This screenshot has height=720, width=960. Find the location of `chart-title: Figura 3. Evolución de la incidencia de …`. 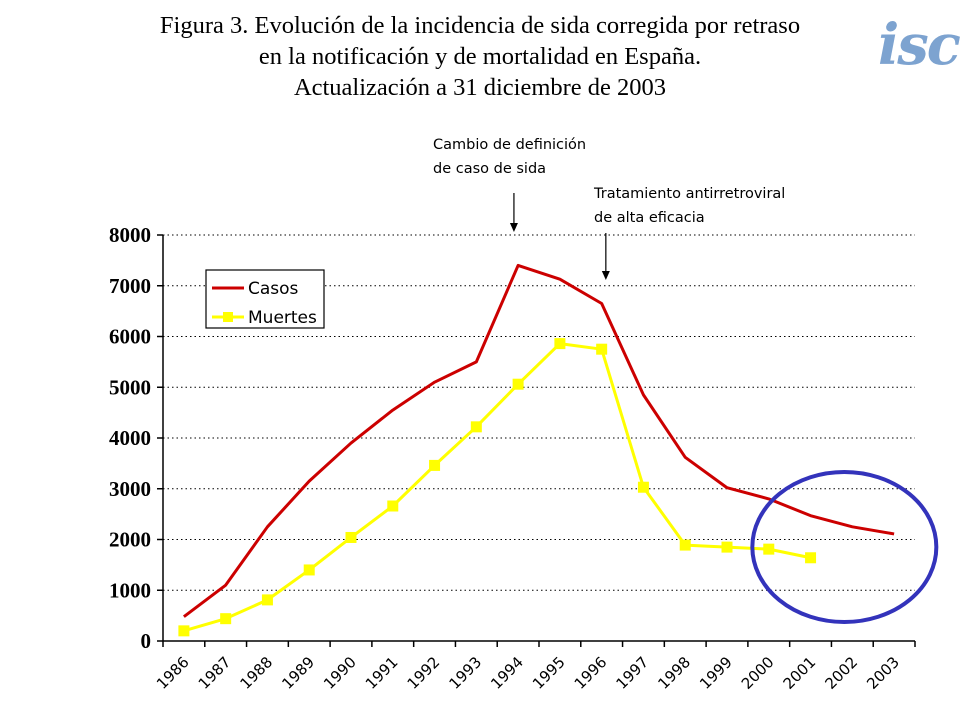

chart-title: Figura 3. Evolución de la incidencia de … is located at coordinates (480, 56).